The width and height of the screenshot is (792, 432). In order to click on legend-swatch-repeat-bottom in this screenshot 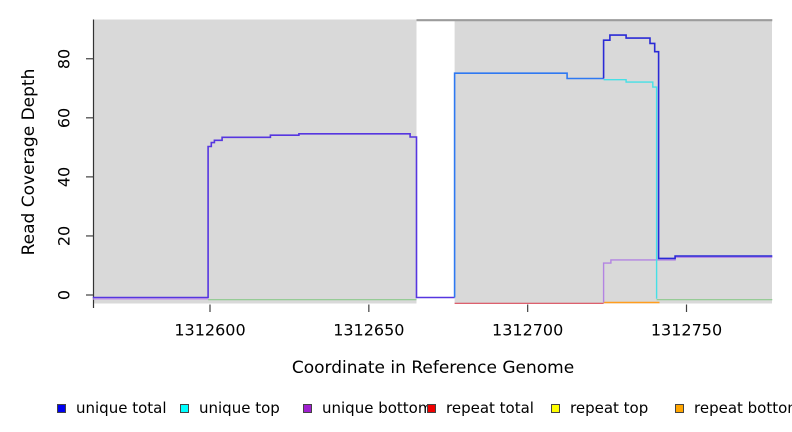, I will do `click(679, 408)`.